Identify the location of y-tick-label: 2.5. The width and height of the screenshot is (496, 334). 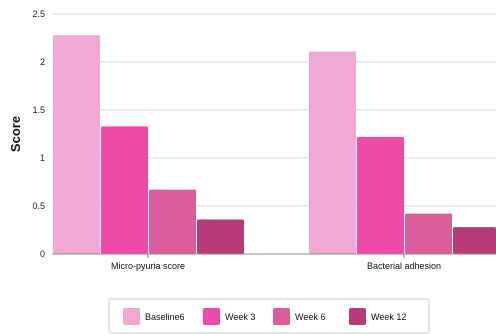
(38, 14).